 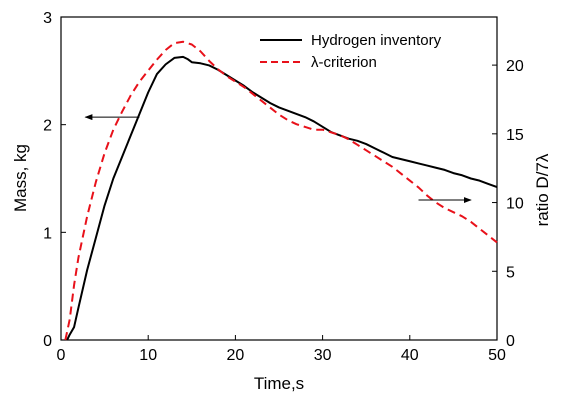 I want to click on x-tick-label-4: 40, so click(x=410, y=355).